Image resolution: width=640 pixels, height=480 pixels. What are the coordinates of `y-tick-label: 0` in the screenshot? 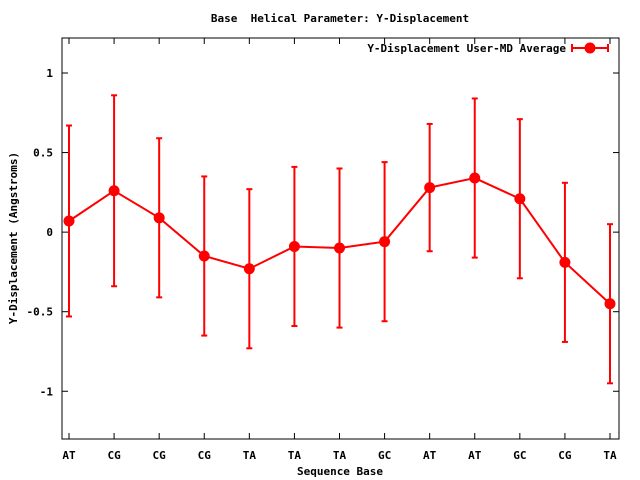 It's located at (49, 232).